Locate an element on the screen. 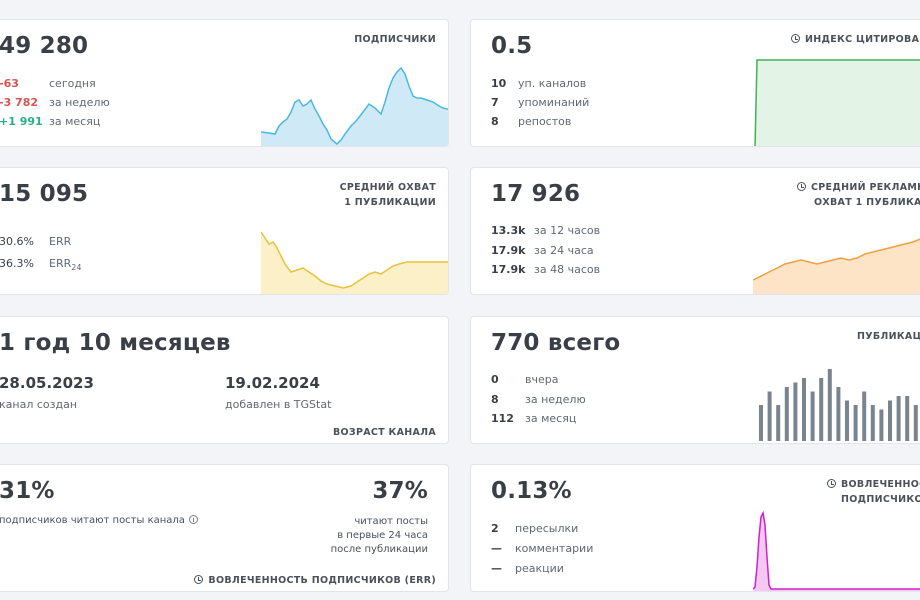 The image size is (920, 600). reach-caption-line2: 1 ПУБЛИКАЦИИ is located at coordinates (390, 202).